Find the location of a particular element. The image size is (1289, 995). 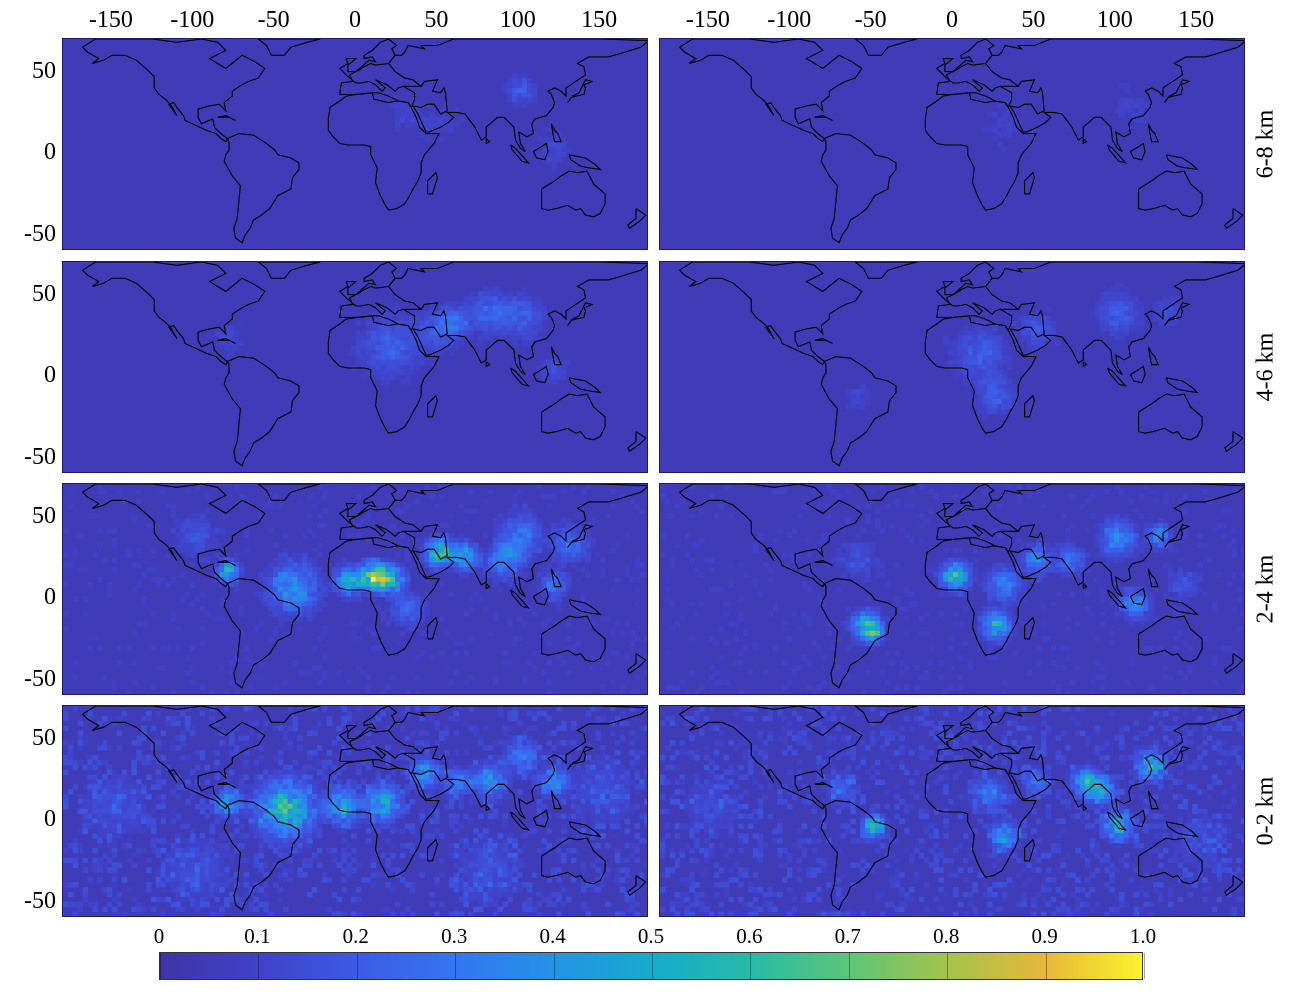

right-x-tick: -150 is located at coordinates (707, 20).